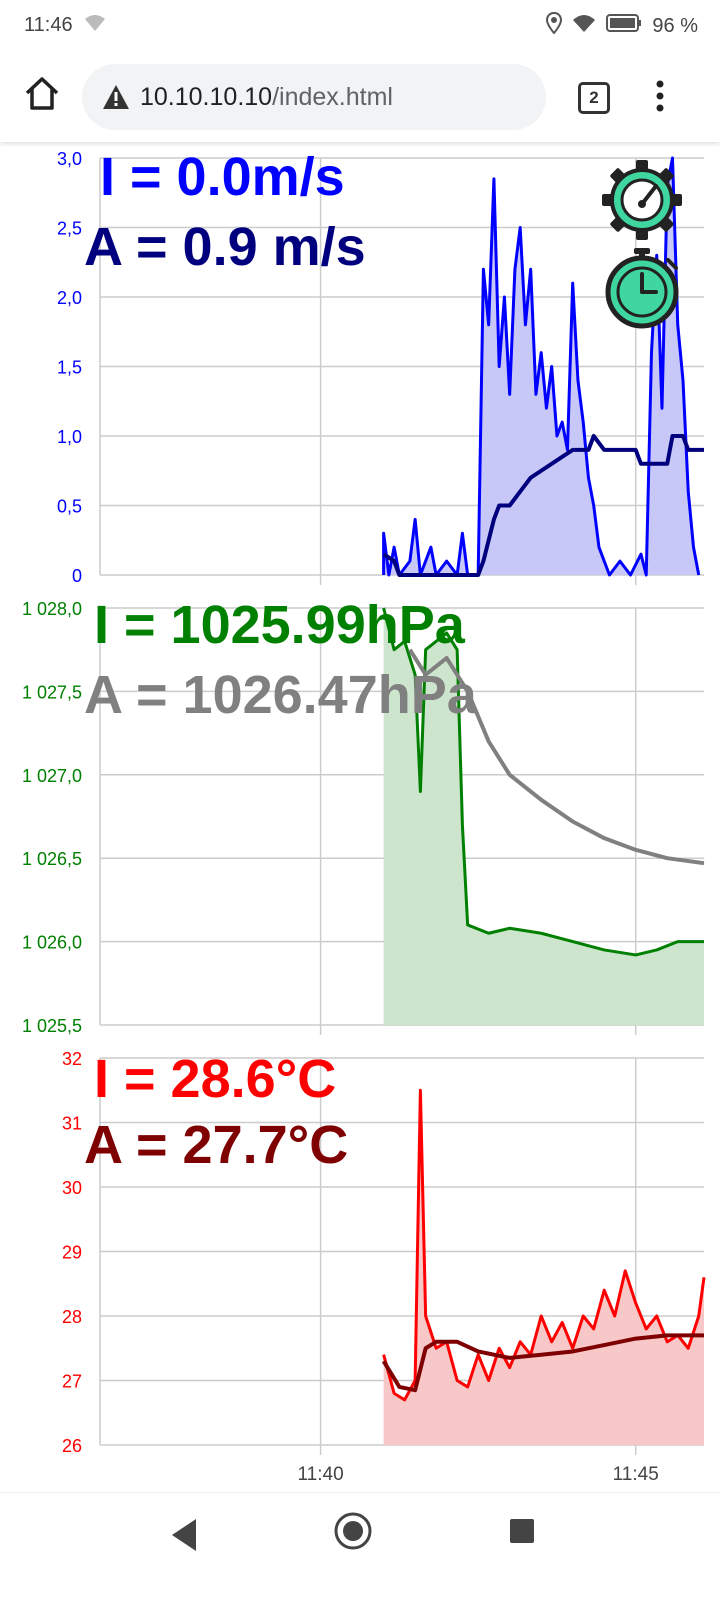 This screenshot has height=1601, width=720. What do you see at coordinates (215, 1079) in the screenshot?
I see `temperature-instant-value: I = 28.6°C` at bounding box center [215, 1079].